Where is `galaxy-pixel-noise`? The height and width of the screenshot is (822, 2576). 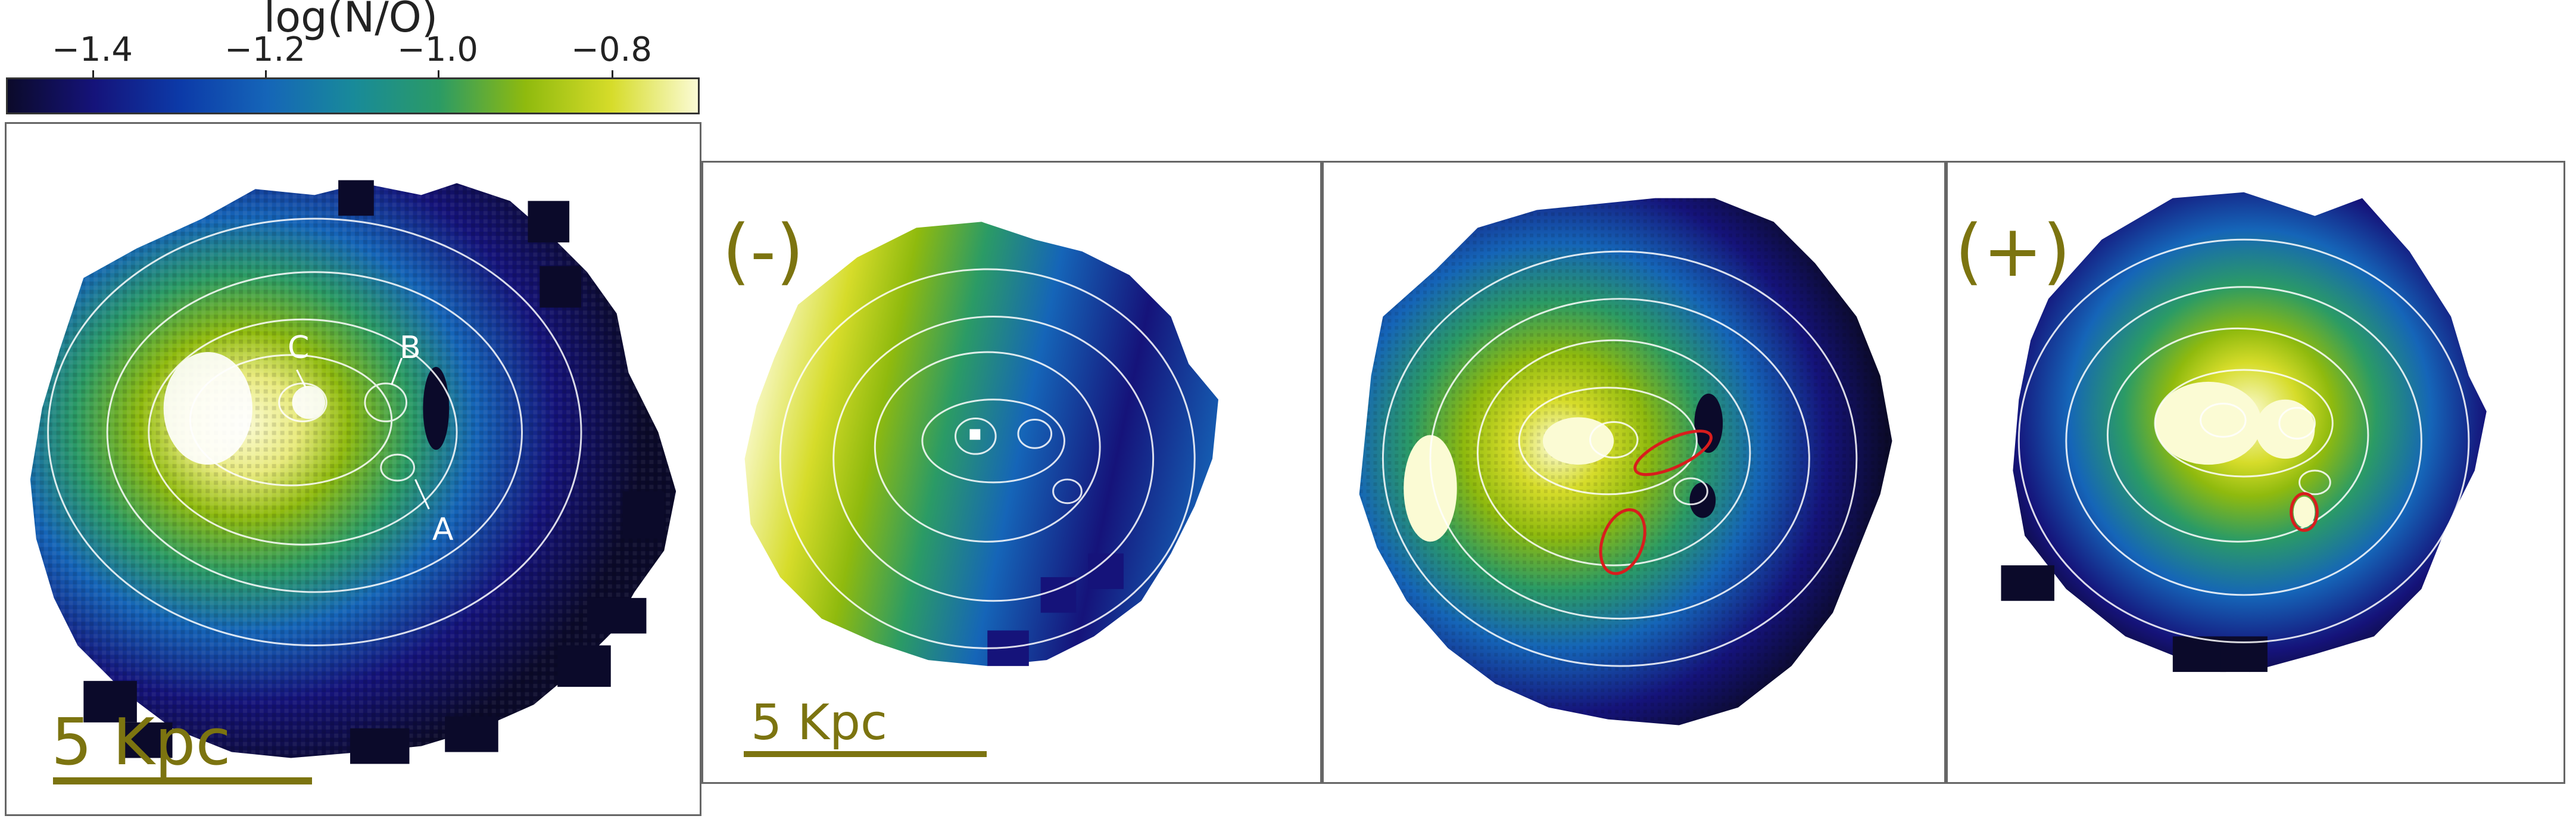 galaxy-pixel-noise is located at coordinates (1626, 462).